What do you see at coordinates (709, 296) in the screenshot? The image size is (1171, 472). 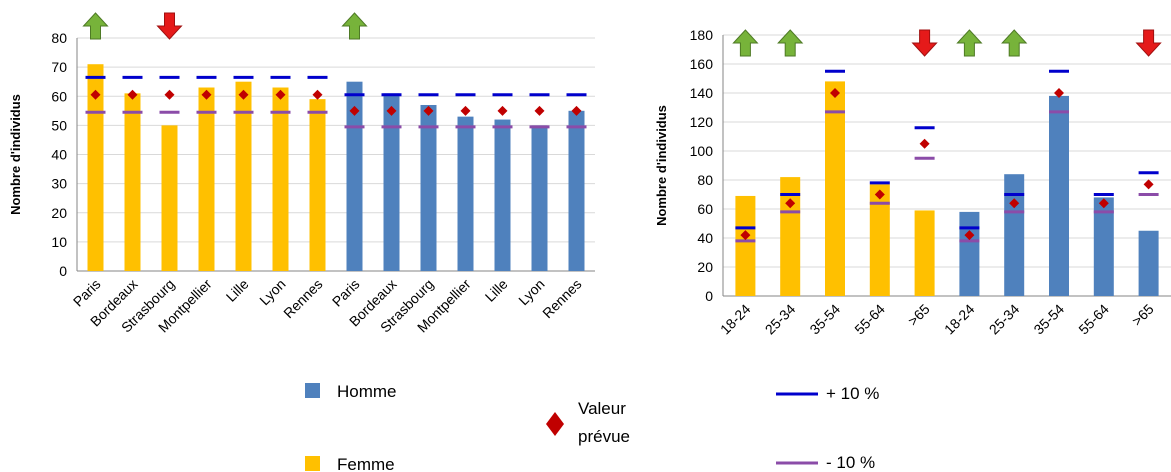 I see `c2-y-tick-label: 0` at bounding box center [709, 296].